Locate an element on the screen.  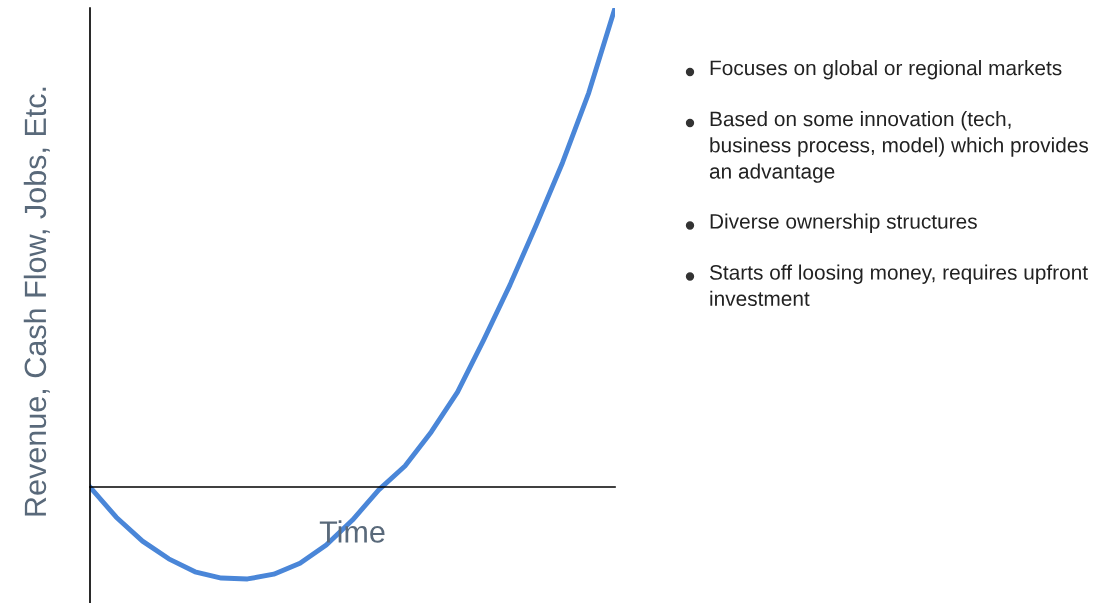
y-axis-title: Revenue, Cash Flow, Jobs, Etc. is located at coordinates (36, 301).